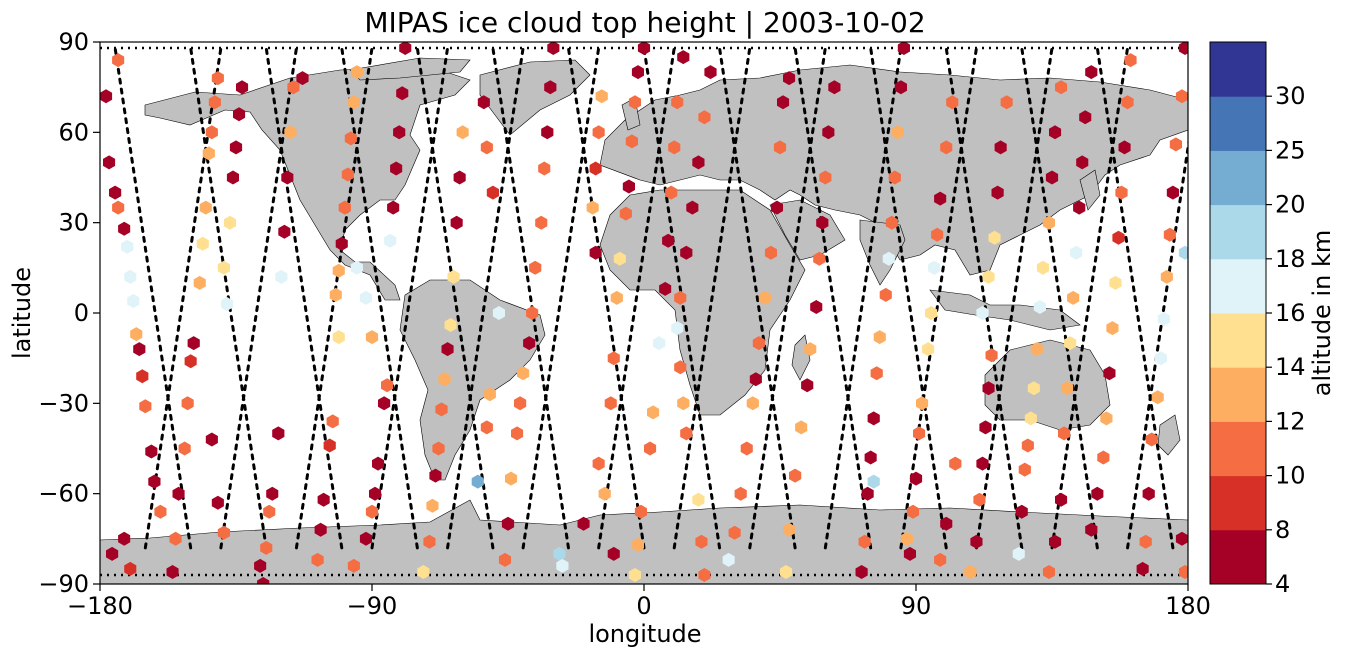 This screenshot has height=657, width=1345. Describe the element at coordinates (1090, 190) in the screenshot. I see `land-japan` at that location.